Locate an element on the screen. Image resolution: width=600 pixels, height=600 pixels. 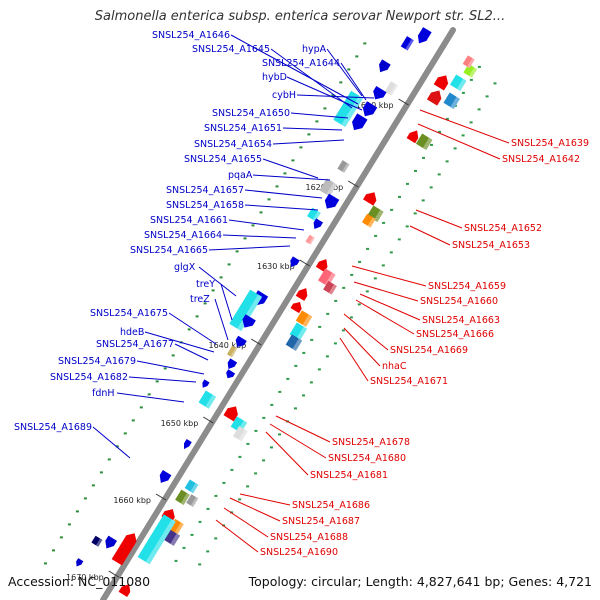
gene-label-right: SNSL254_A1680 is located at coordinates (367, 458).